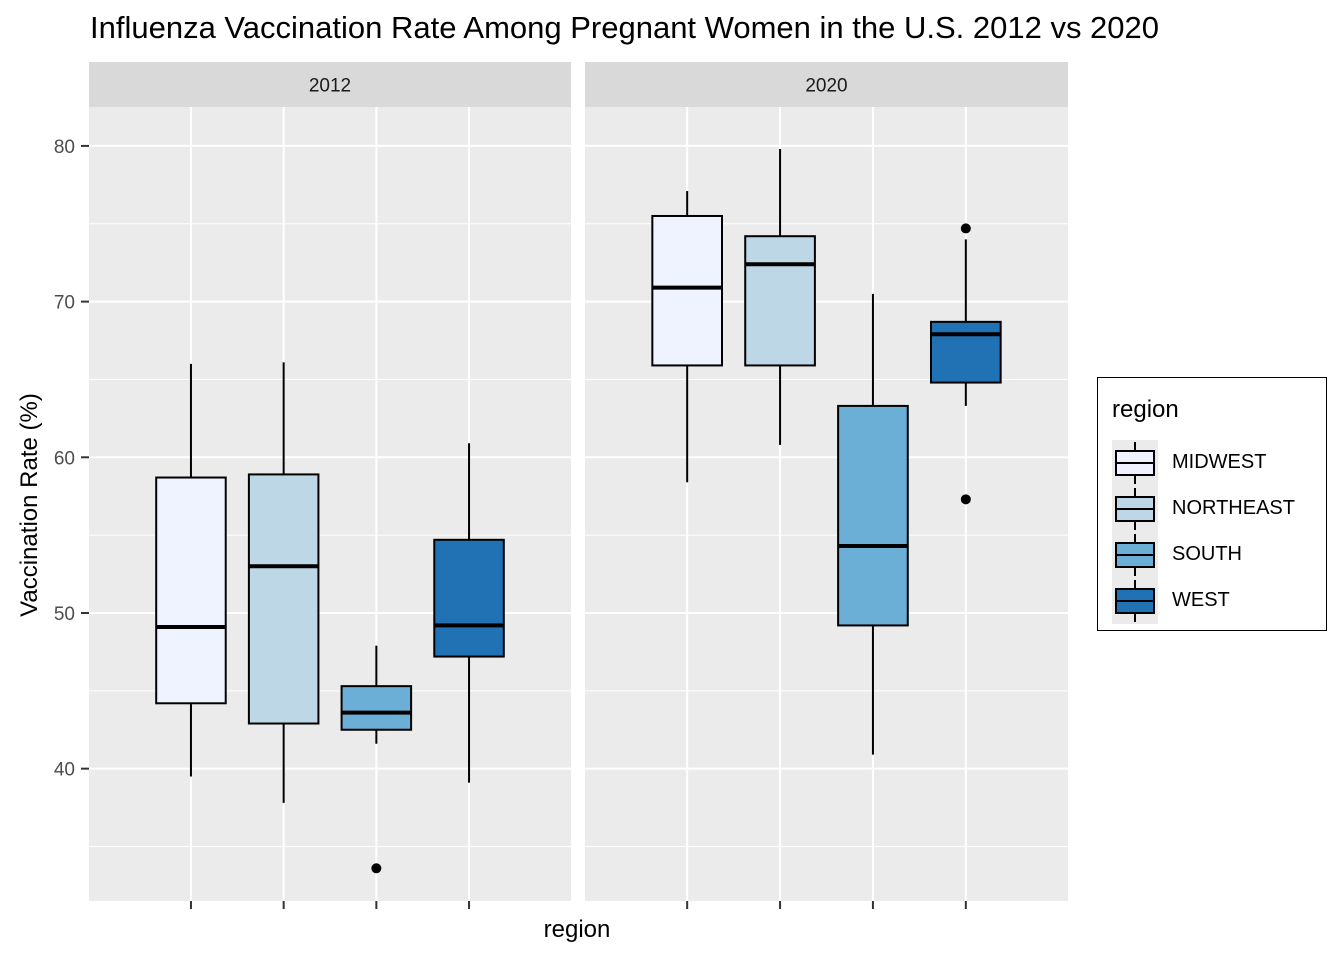  I want to click on box-northeast-2020, so click(780, 301).